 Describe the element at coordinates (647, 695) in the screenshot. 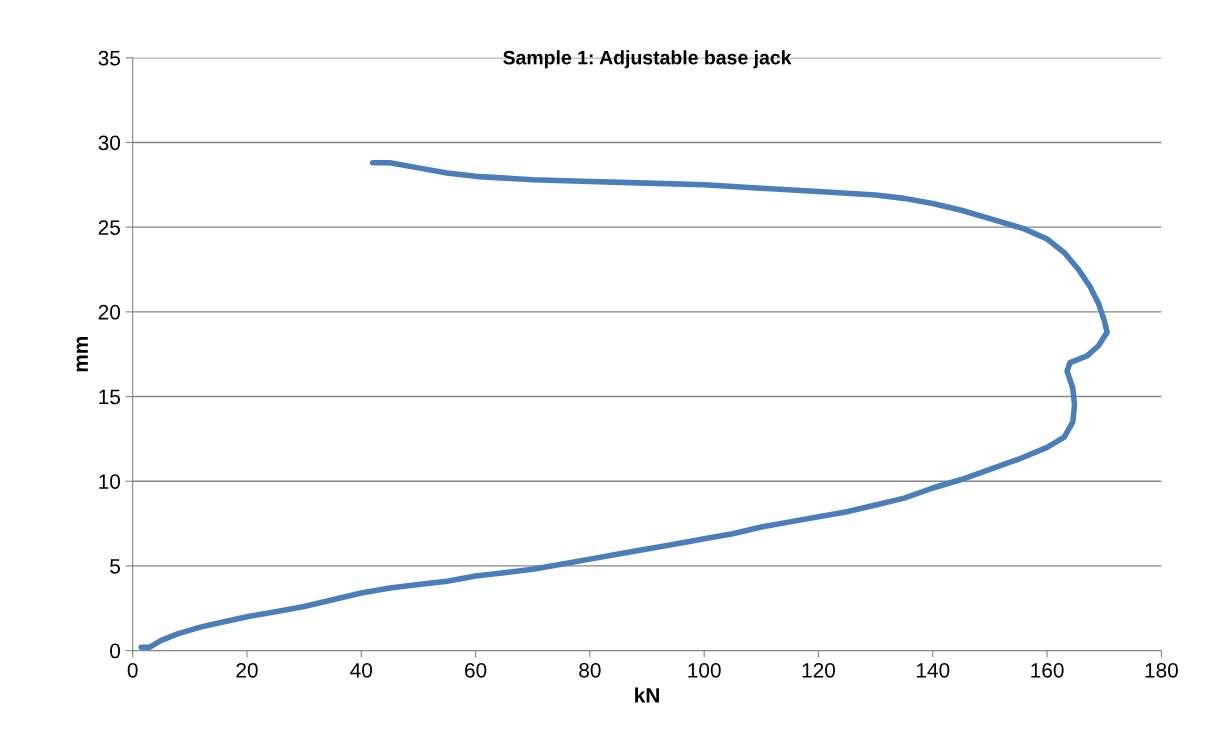

I see `x-axis-title: kN` at that location.